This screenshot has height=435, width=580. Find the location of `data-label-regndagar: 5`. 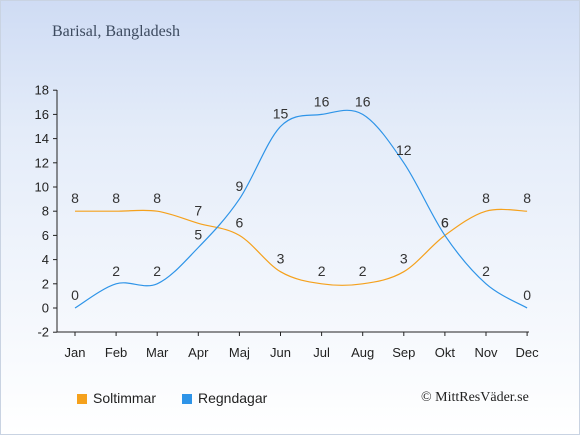

data-label-regndagar: 5 is located at coordinates (198, 235).